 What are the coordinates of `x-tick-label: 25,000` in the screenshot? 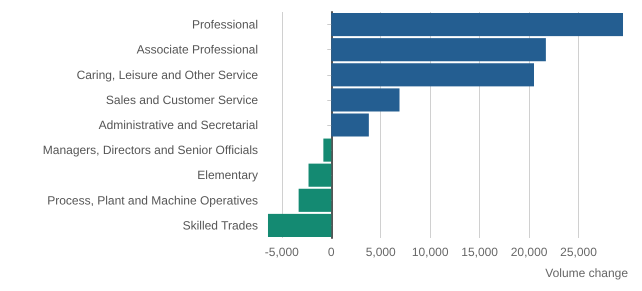 It's located at (579, 252).